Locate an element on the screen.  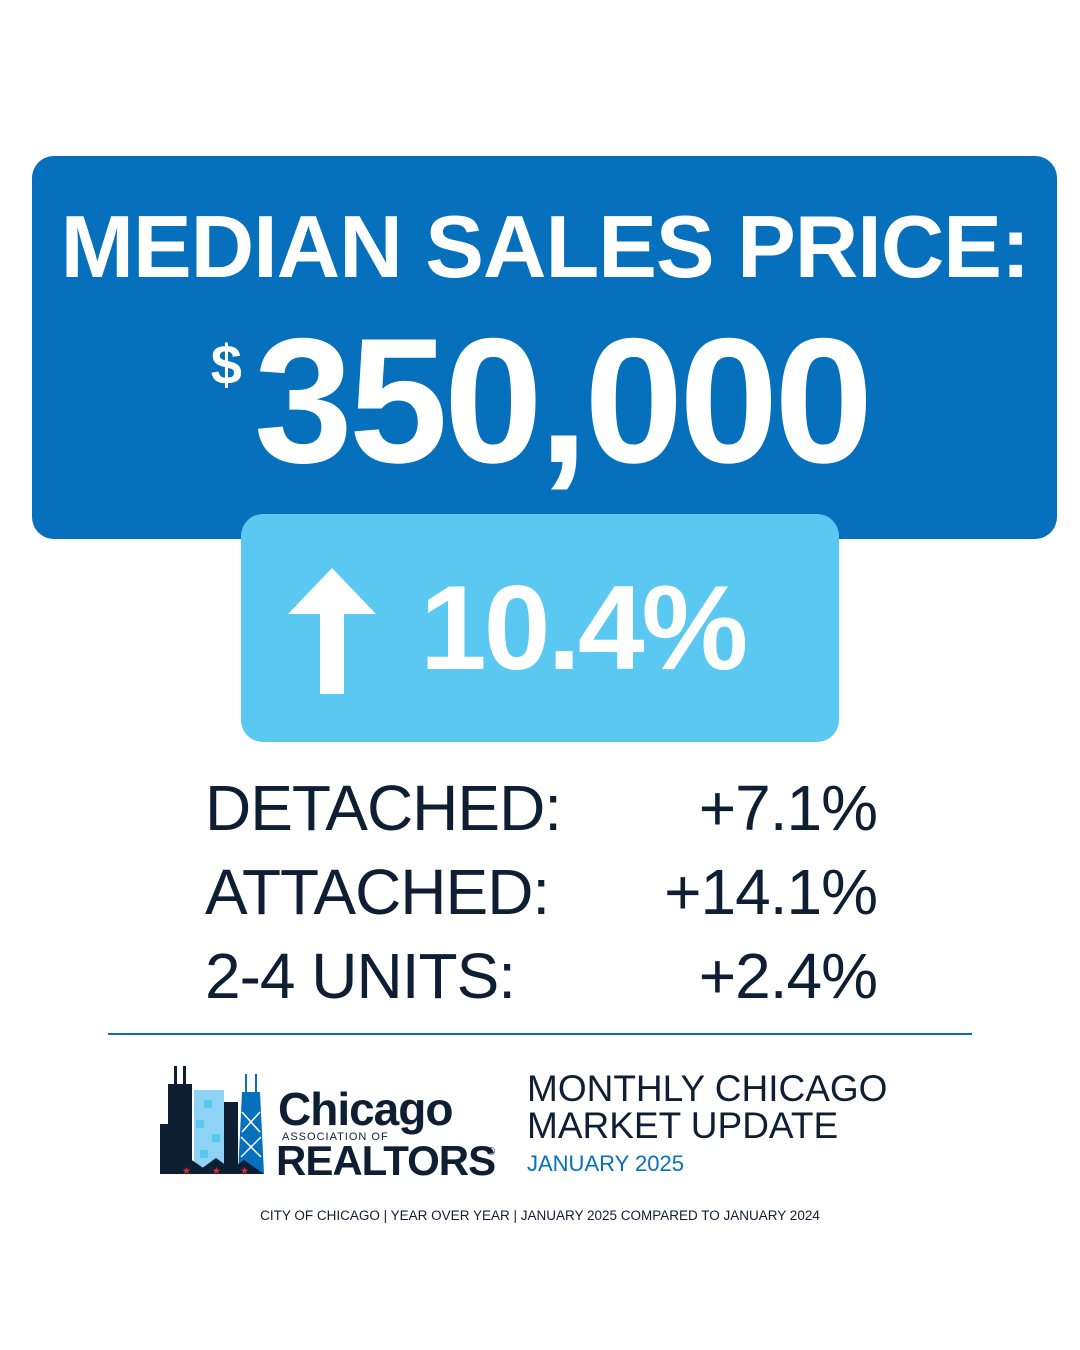
headline-title: MEDIAN SALES PRICE: is located at coordinates (545, 246).